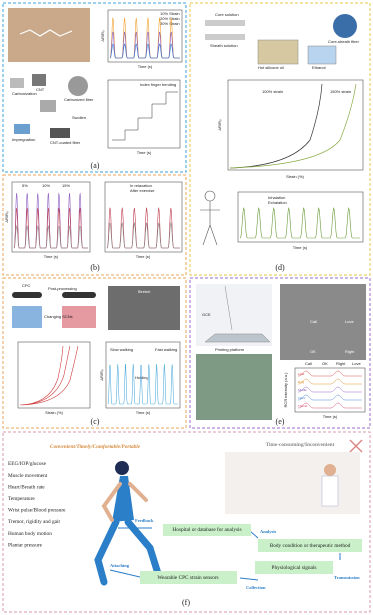 The image size is (373, 615). I want to click on photo-glove, so click(234, 387).